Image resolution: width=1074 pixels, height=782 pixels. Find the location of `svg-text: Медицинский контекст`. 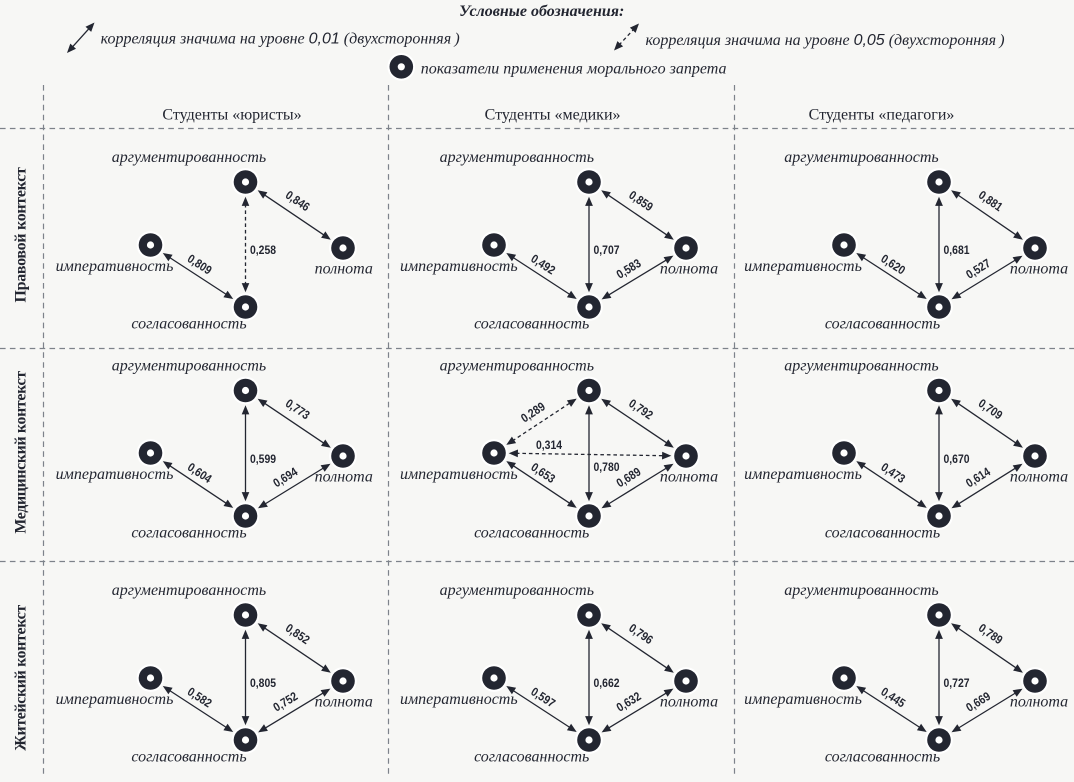

svg-text: Медицинский контекст is located at coordinates (21, 452).